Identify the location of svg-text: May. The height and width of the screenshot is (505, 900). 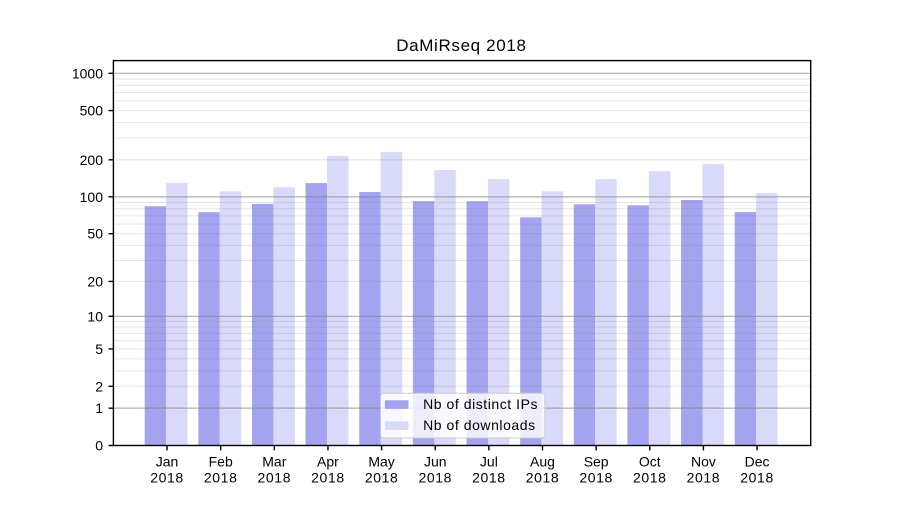
(381, 461).